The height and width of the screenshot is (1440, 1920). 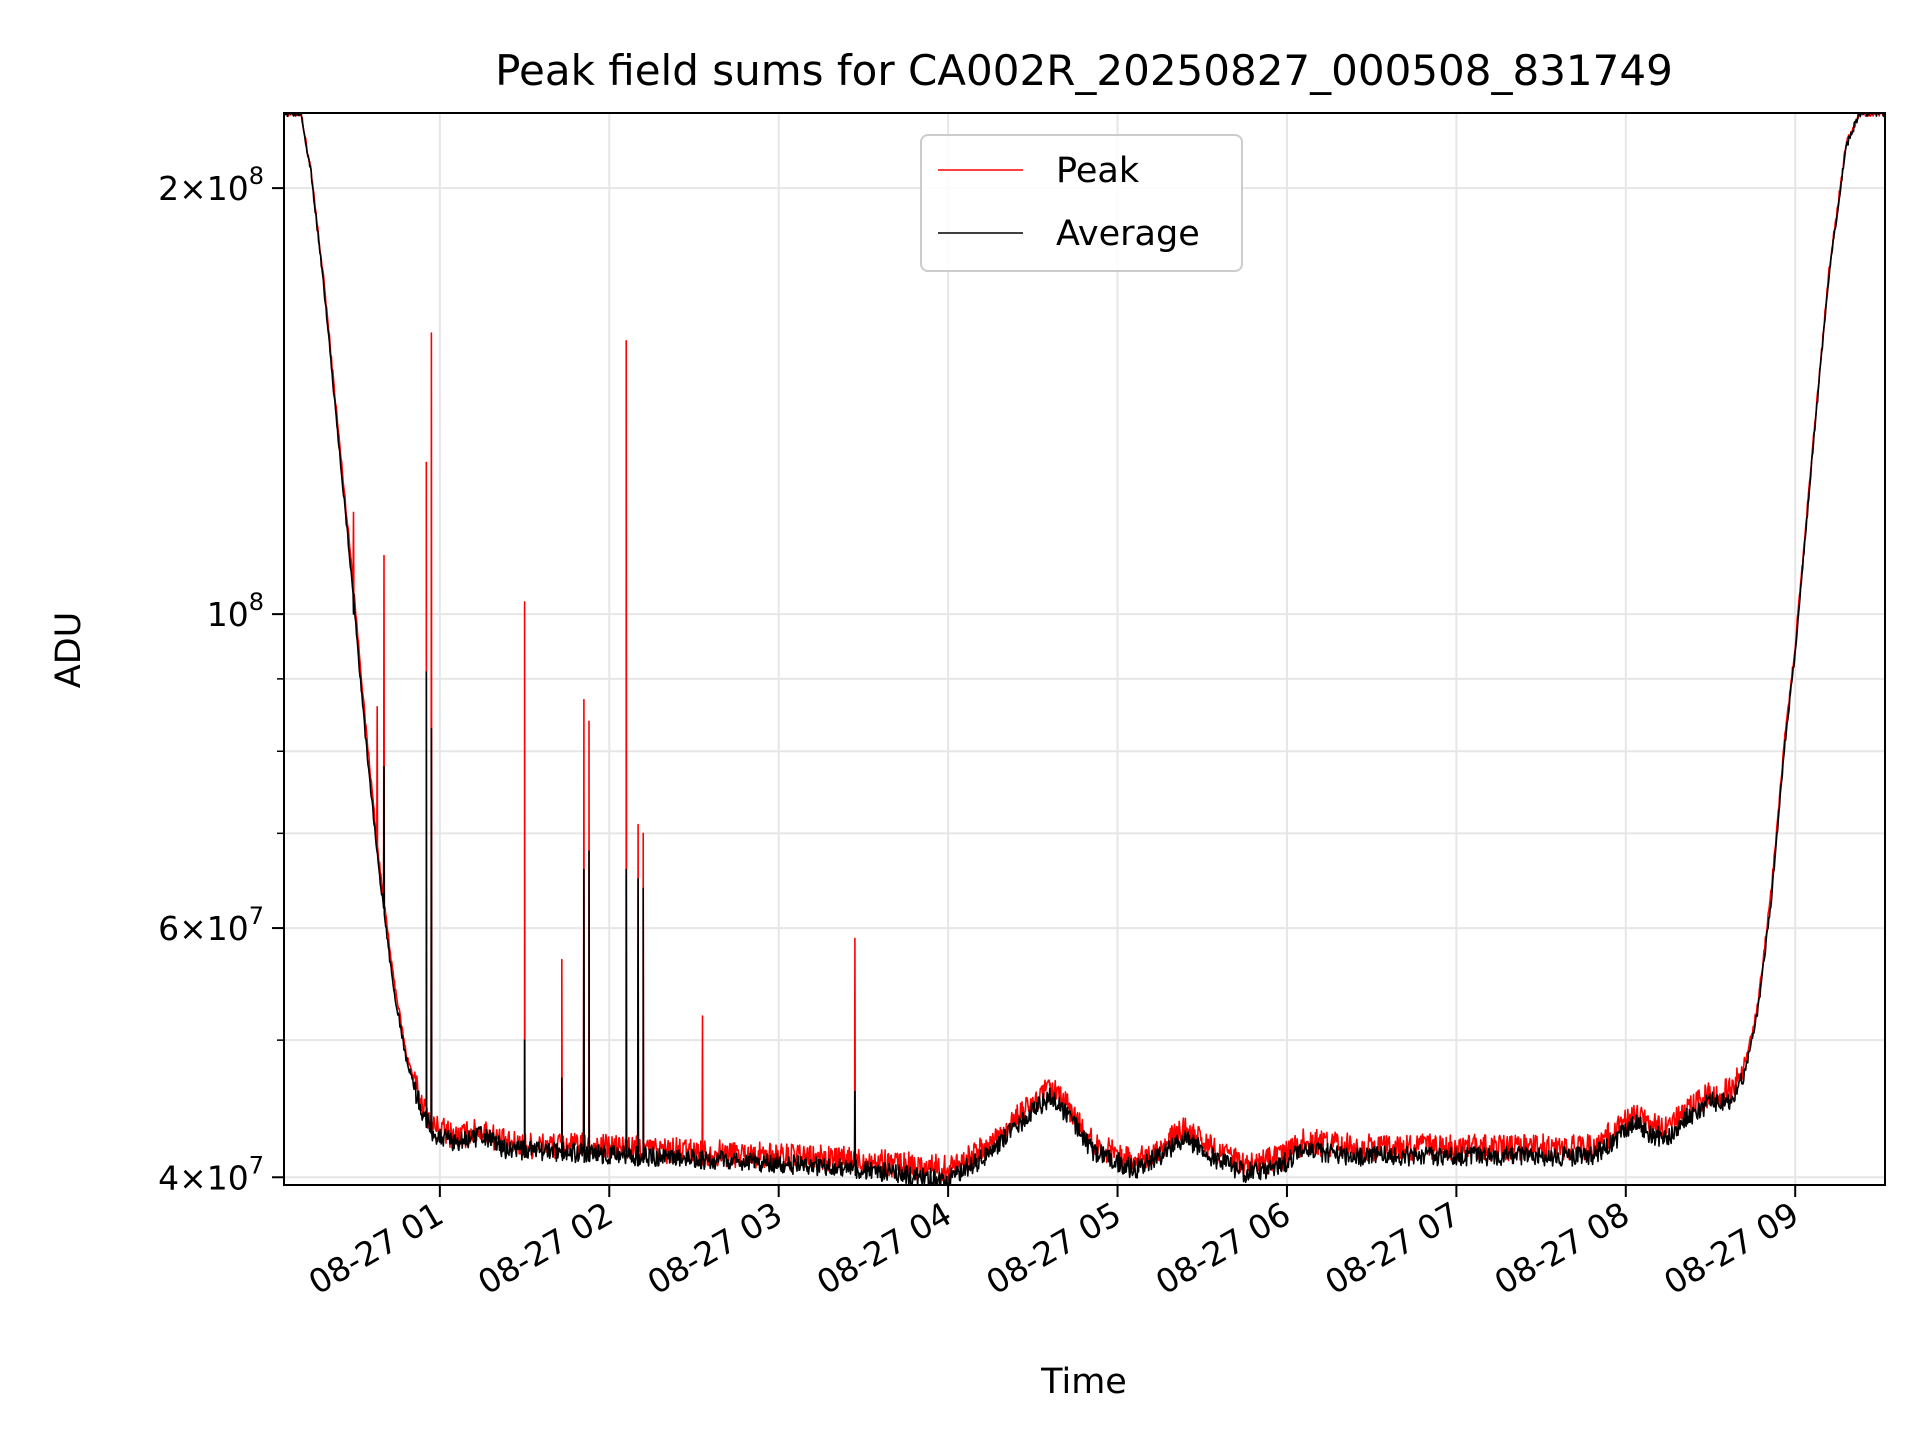 I want to click on y-tick-label-2: 108, so click(x=235, y=611).